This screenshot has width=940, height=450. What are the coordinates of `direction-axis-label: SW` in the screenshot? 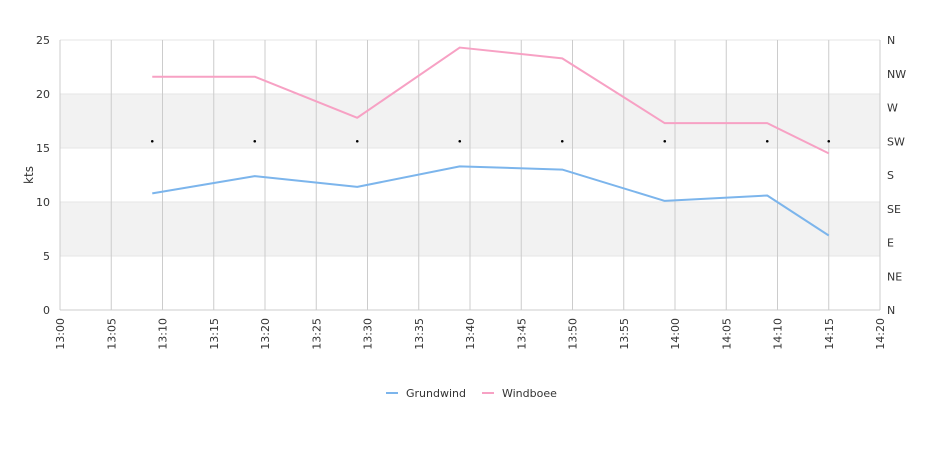 It's located at (896, 141).